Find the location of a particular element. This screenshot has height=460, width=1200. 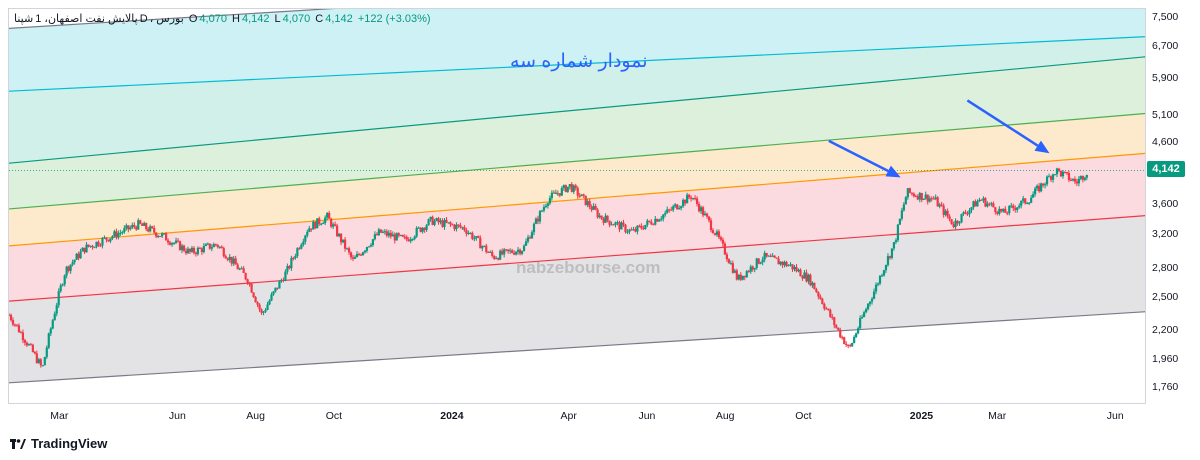

y-tick-label: 1,760 is located at coordinates (1165, 386).